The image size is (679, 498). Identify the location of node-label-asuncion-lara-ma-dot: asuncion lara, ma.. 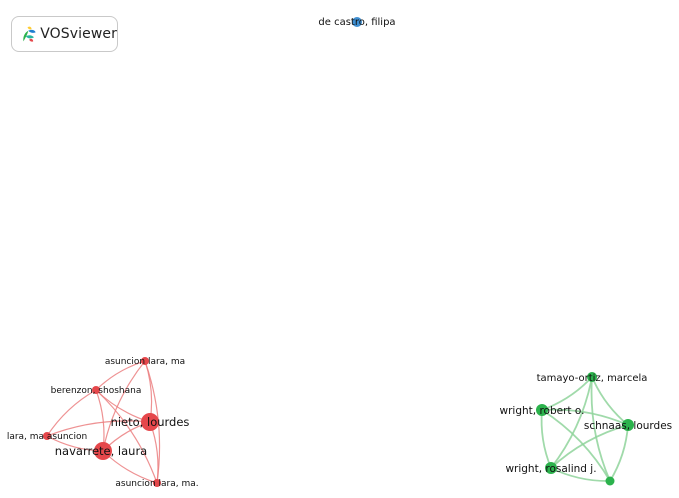
(156, 484).